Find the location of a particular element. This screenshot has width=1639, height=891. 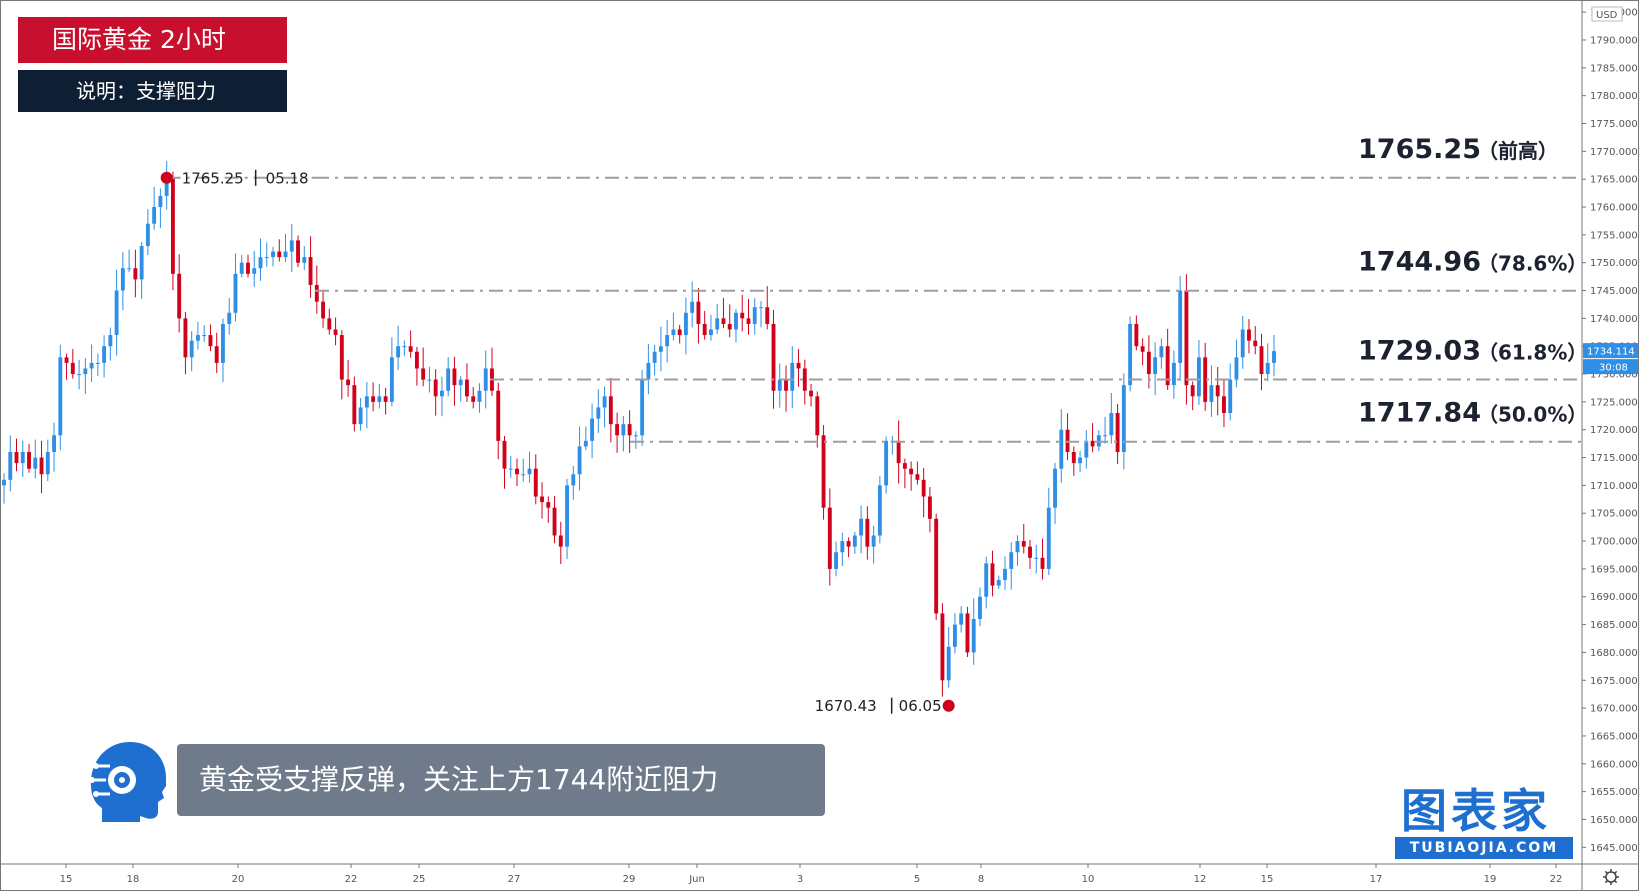

price-tick-label: 1780.000 is located at coordinates (1614, 96).